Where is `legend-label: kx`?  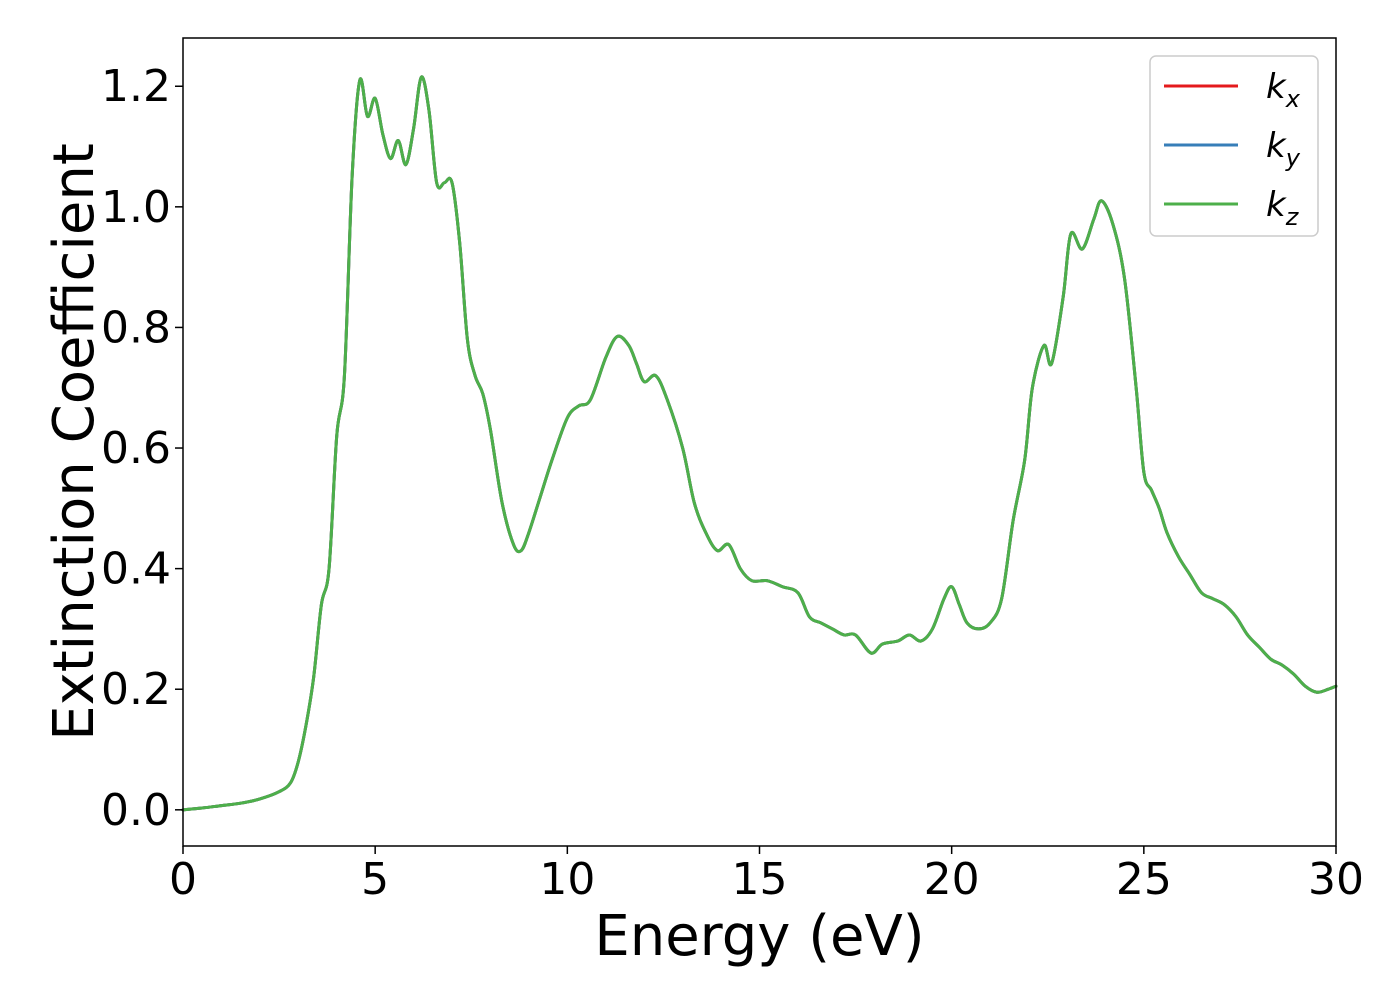
legend-label: kx is located at coordinates (1283, 90).